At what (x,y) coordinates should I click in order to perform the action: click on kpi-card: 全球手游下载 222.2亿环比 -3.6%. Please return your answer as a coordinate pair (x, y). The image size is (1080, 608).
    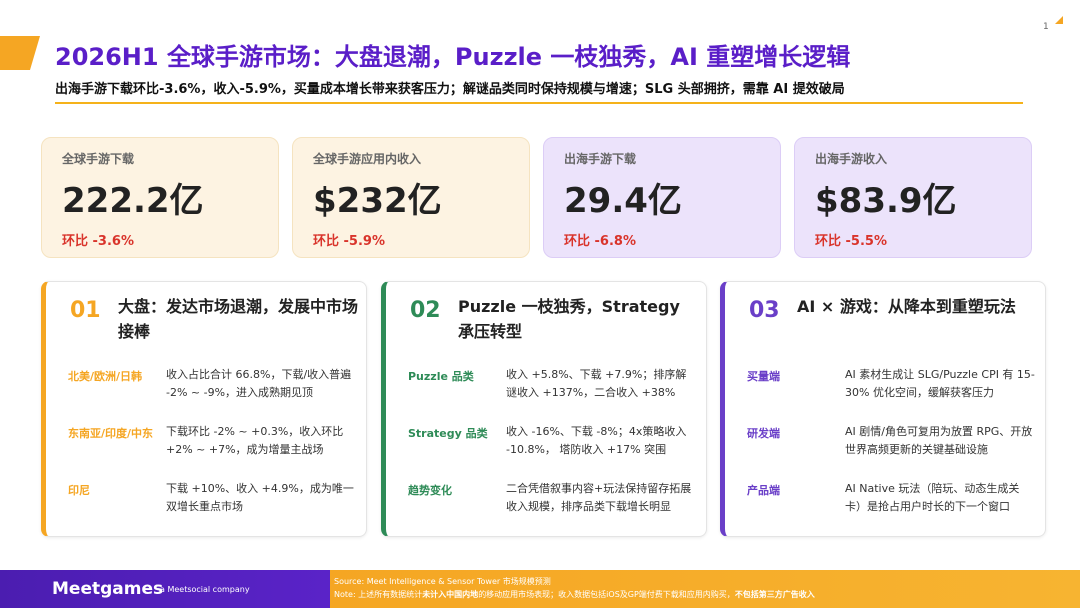
    Looking at the image, I should click on (160, 197).